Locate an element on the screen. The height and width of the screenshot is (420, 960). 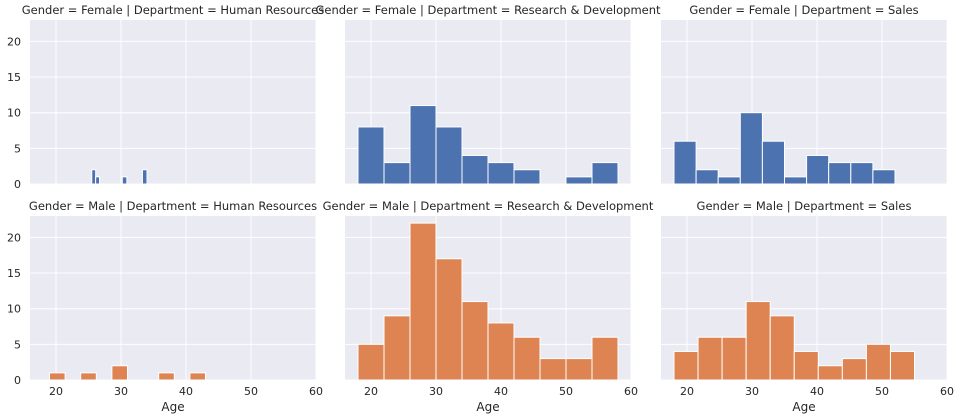
facet-title: Gender = Male | Department = Sales is located at coordinates (804, 206).